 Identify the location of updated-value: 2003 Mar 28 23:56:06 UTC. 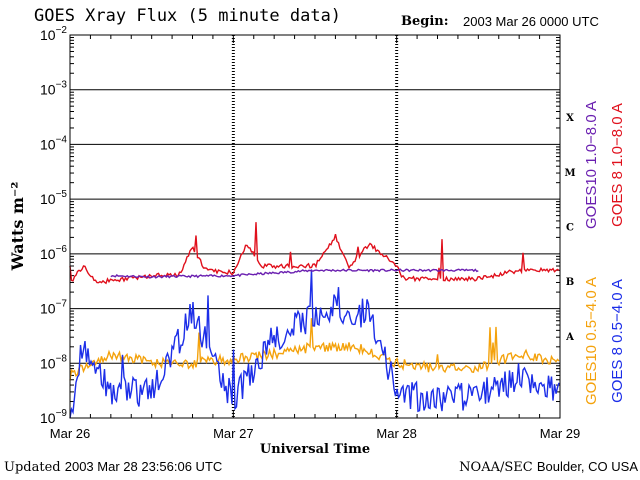
(143, 466).